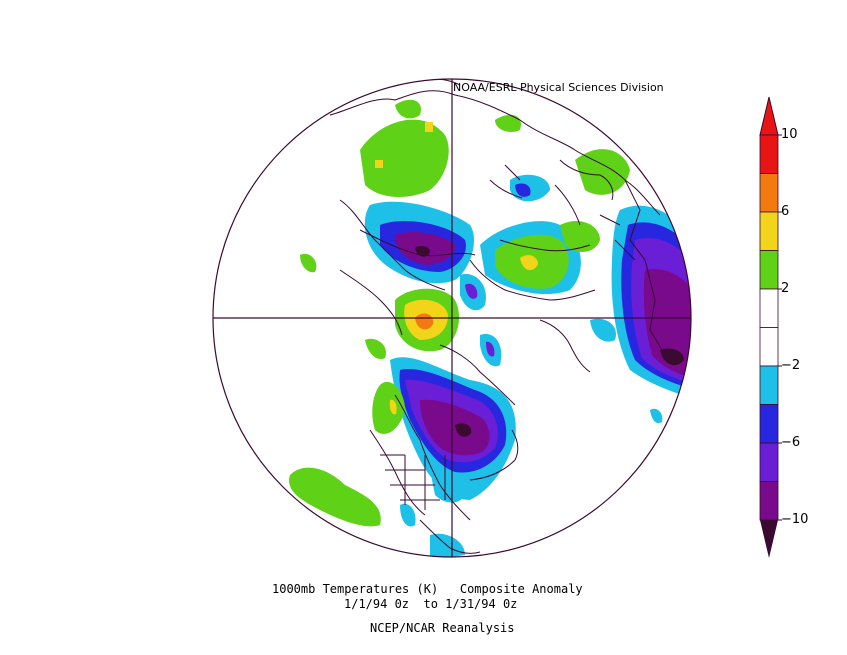 The height and width of the screenshot is (655, 847). Describe the element at coordinates (558, 87) in the screenshot. I see `credit-text: NOAA/ESRL Physical Sciences Division` at that location.